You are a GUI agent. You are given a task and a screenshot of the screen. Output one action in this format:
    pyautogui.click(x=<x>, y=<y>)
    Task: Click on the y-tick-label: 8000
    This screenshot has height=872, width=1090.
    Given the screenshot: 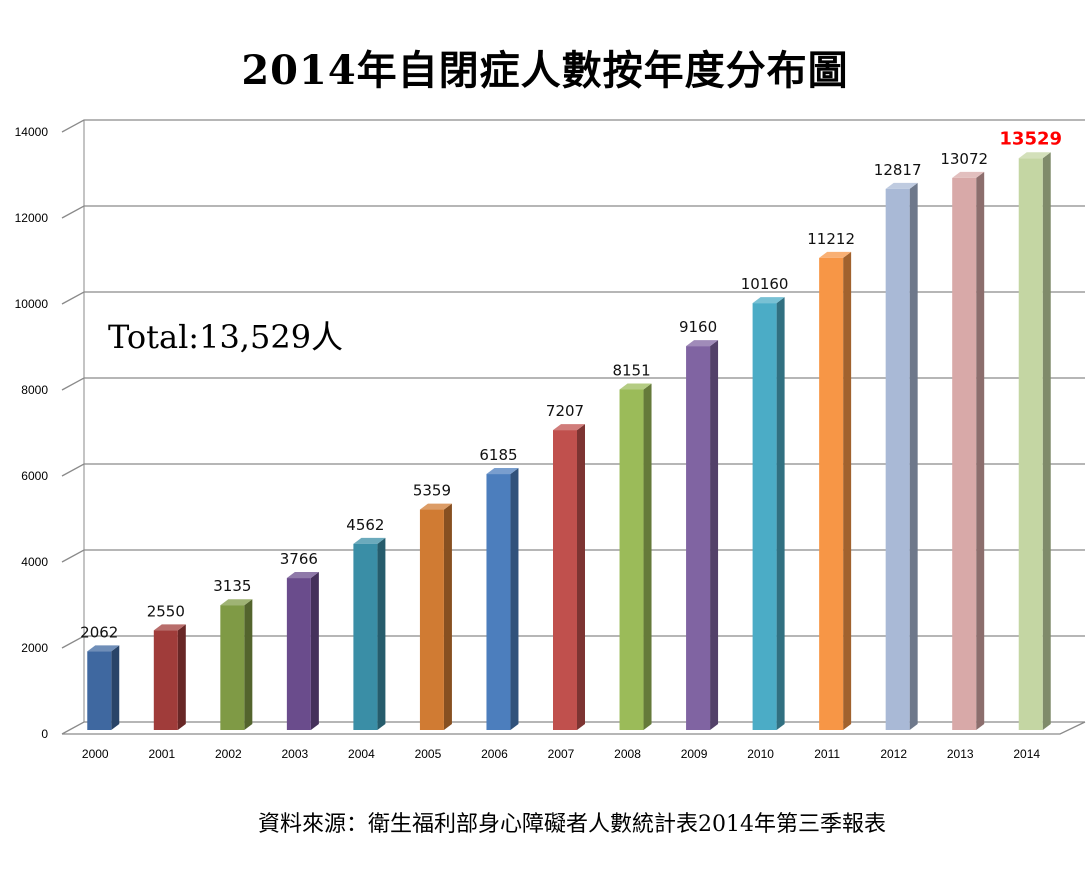 What is the action you would take?
    pyautogui.click(x=34, y=390)
    